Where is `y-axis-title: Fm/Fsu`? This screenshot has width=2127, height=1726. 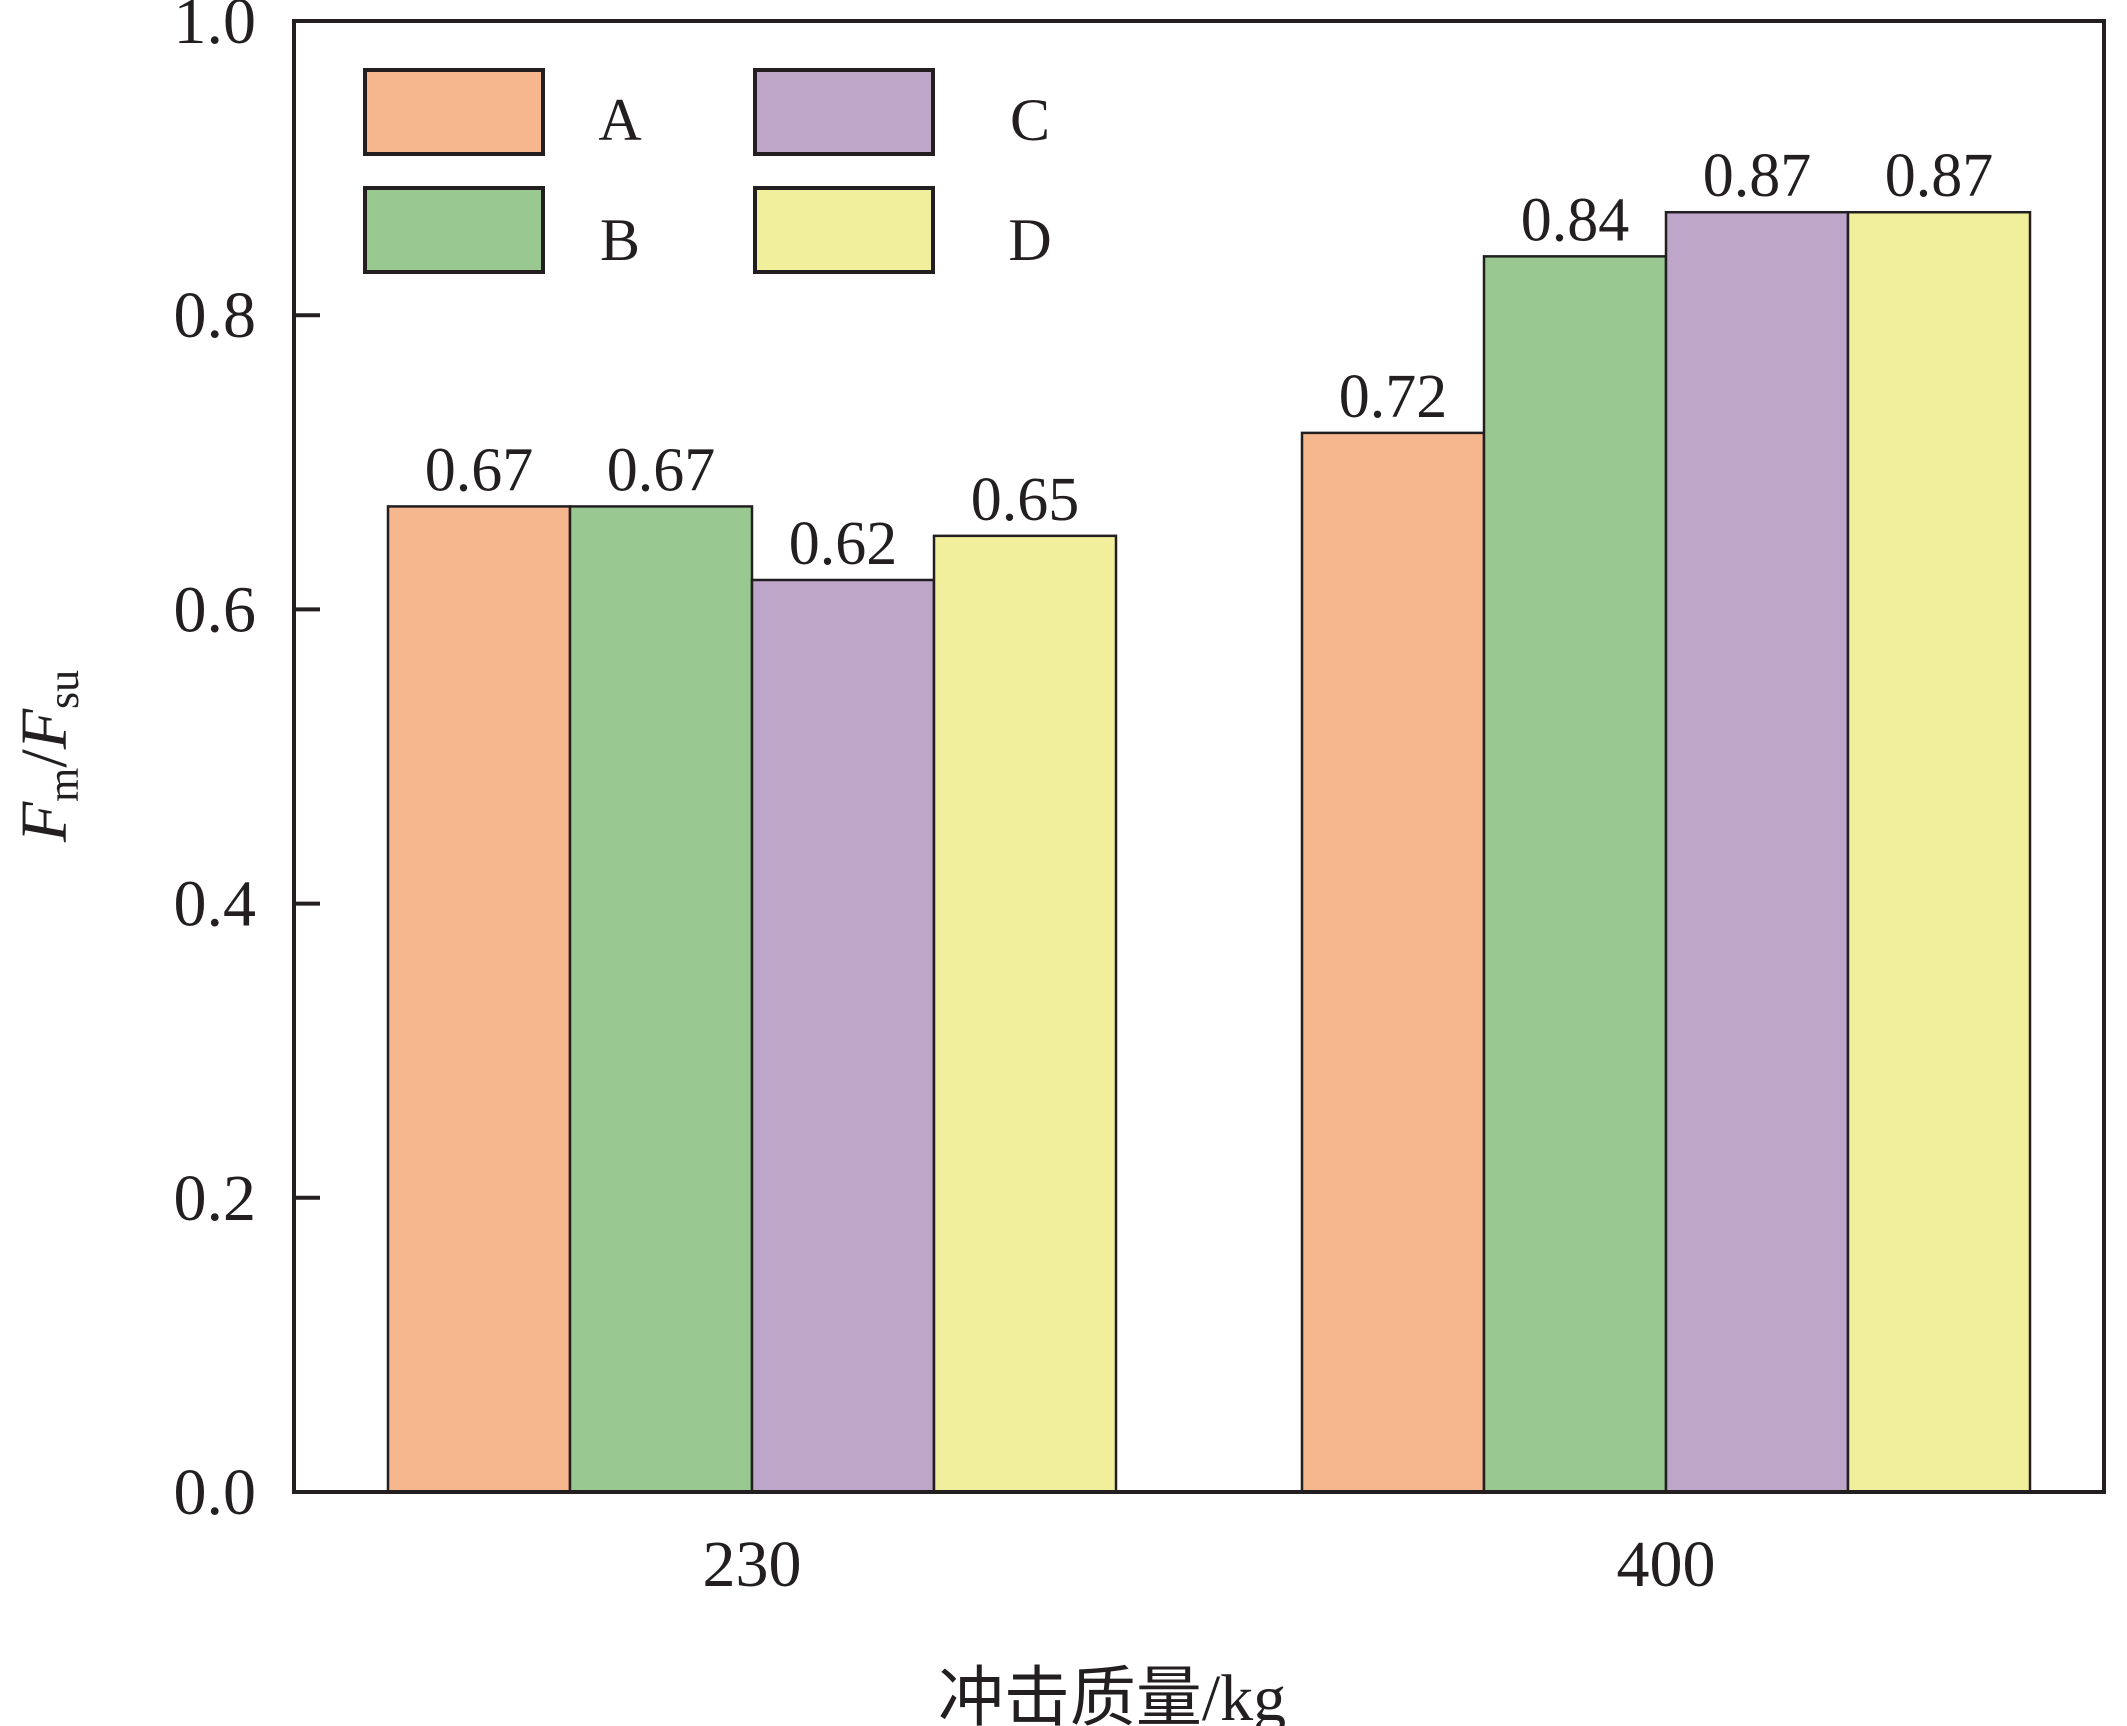 y-axis-title: Fm/Fsu is located at coordinates (48, 756).